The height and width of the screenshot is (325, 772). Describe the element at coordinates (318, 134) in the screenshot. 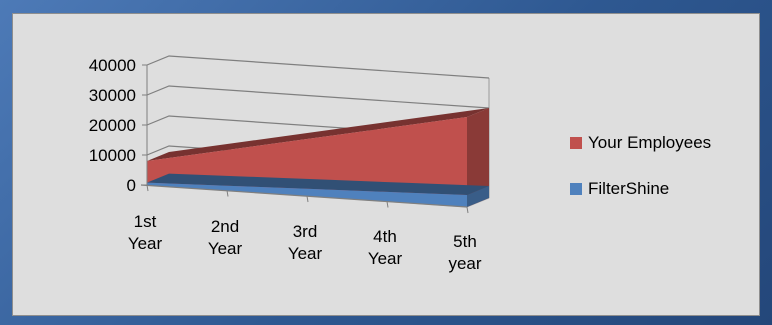

I see `series-top-your-employees` at that location.